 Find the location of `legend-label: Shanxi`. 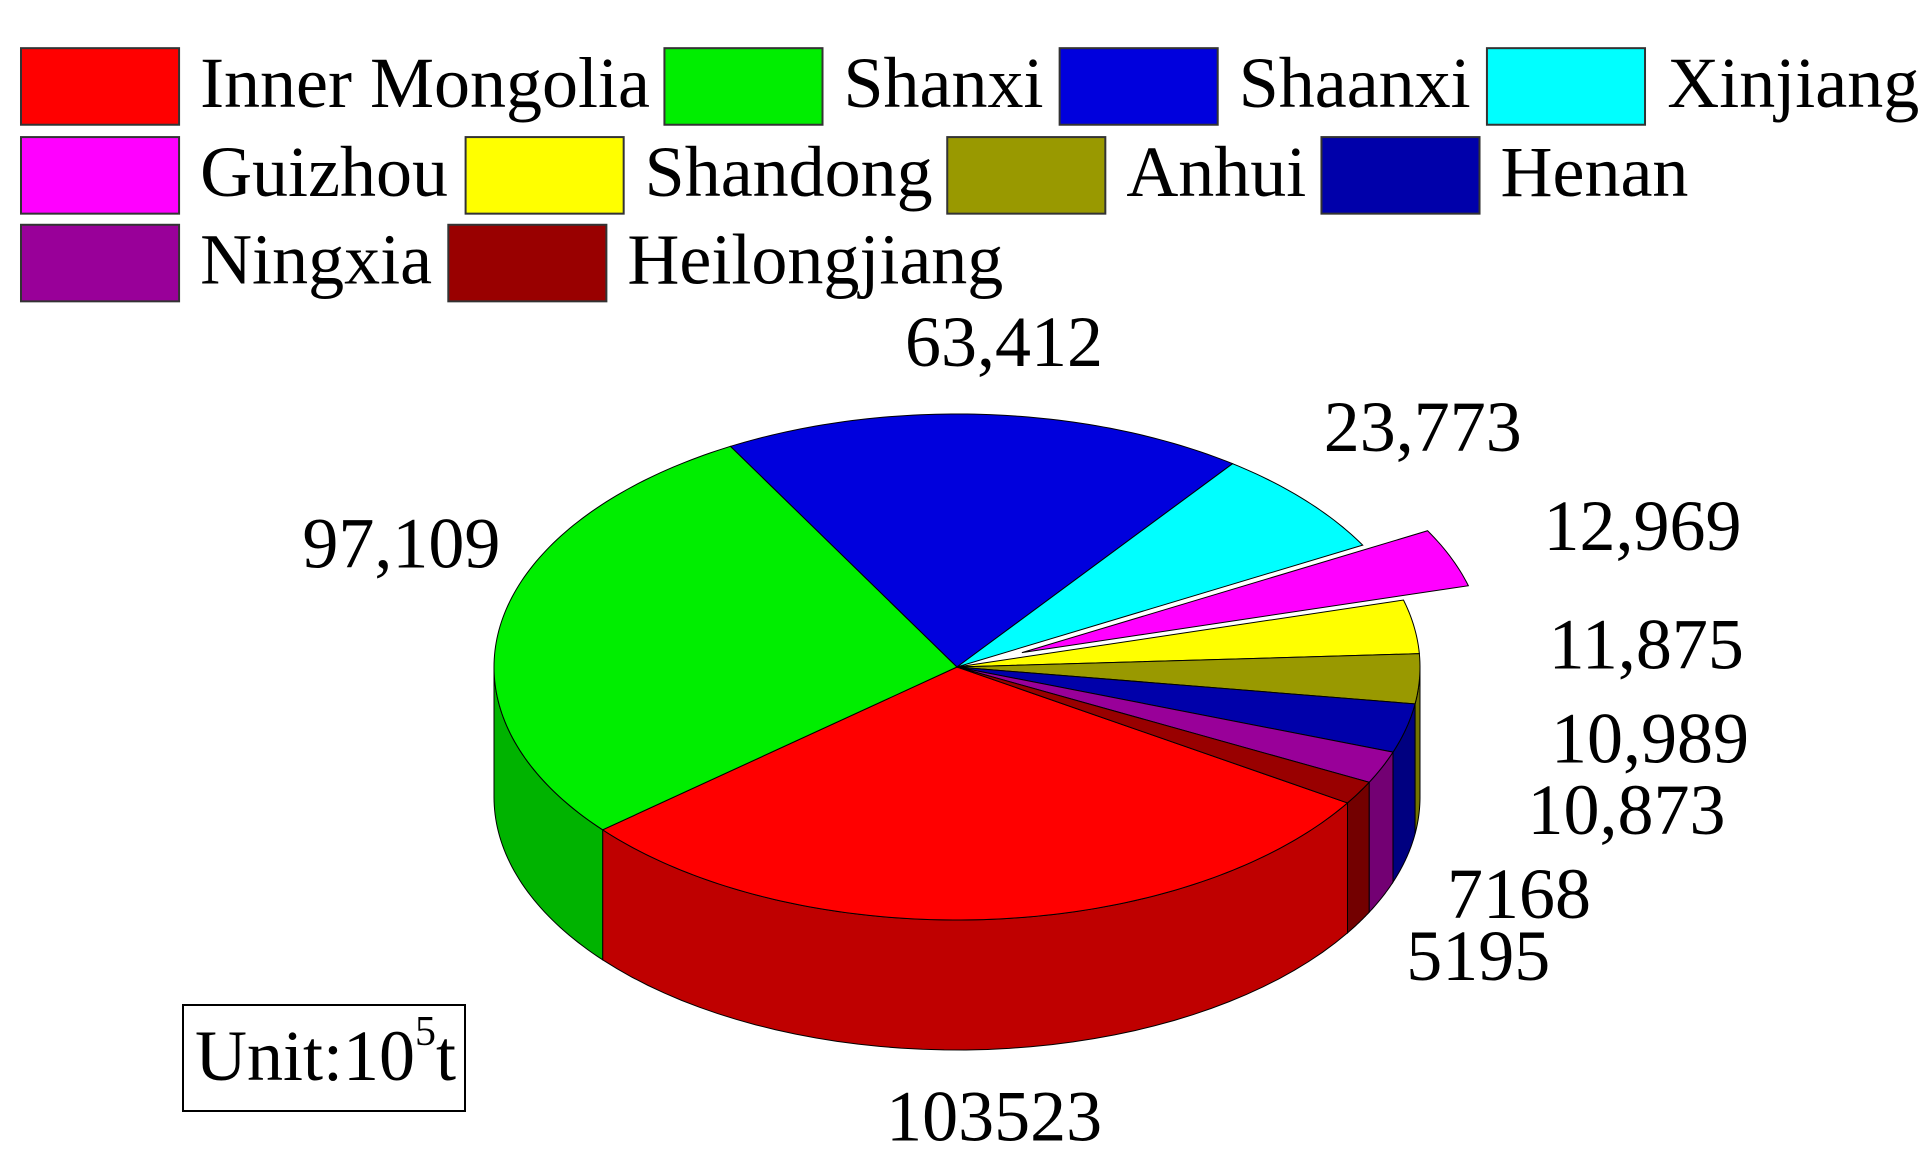

legend-label: Shanxi is located at coordinates (944, 83).